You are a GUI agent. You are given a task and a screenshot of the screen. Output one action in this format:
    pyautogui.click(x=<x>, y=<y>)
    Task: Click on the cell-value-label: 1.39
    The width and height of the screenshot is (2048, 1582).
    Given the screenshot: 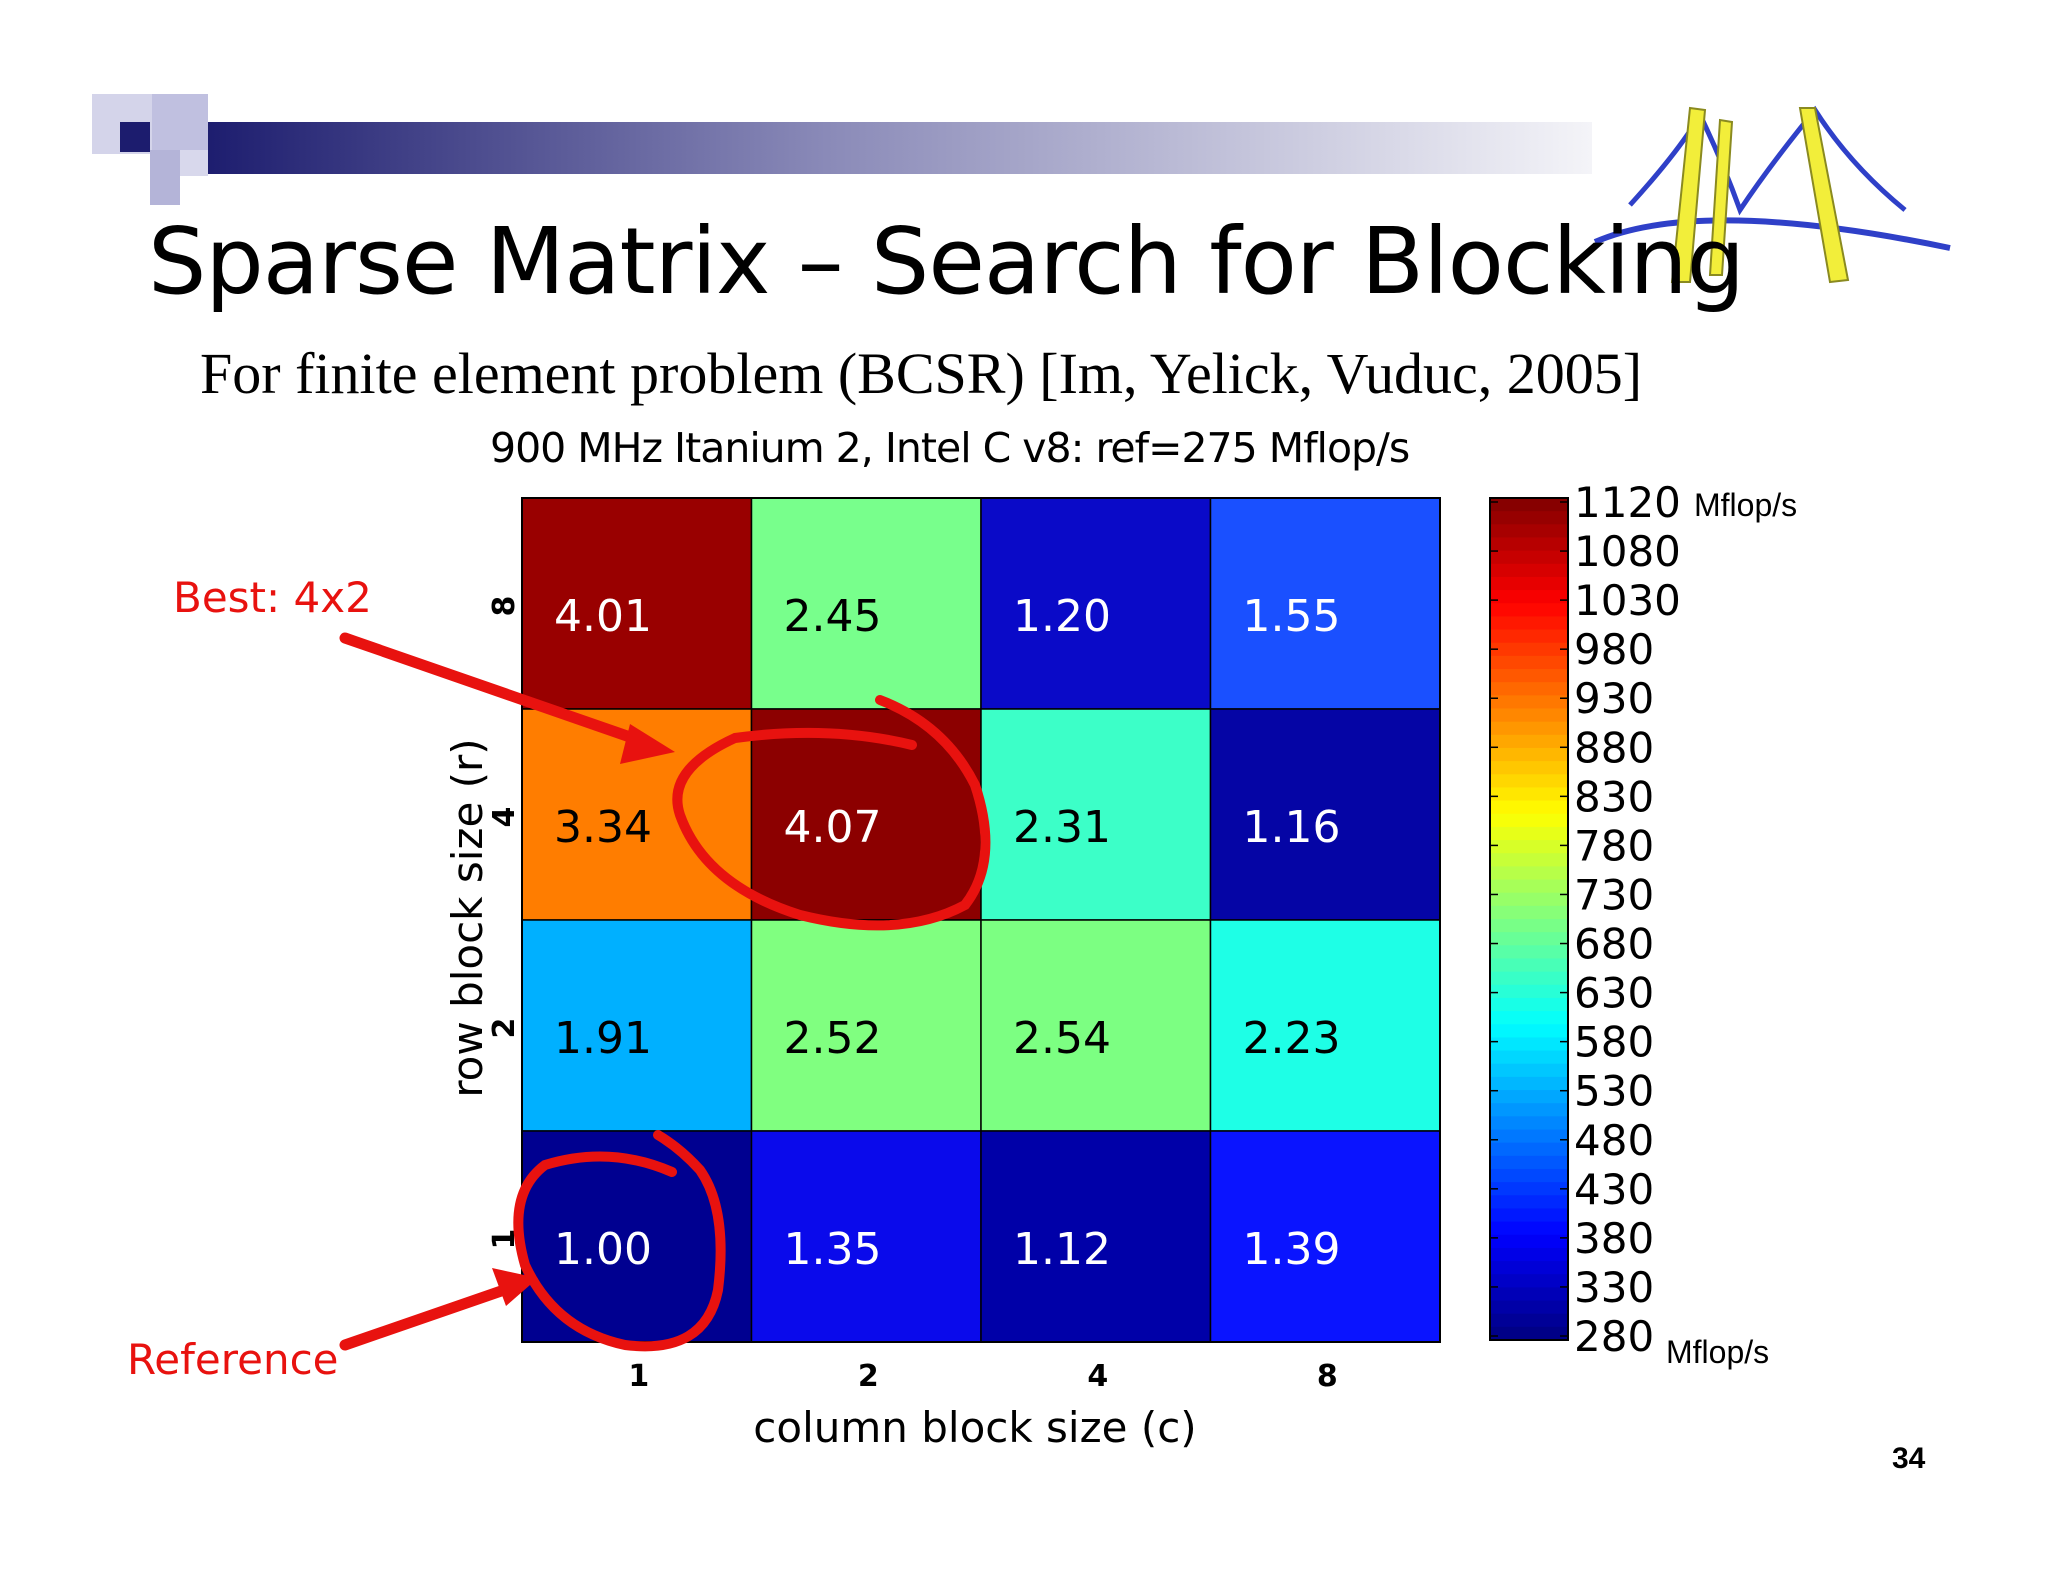 What is the action you would take?
    pyautogui.click(x=1292, y=1249)
    